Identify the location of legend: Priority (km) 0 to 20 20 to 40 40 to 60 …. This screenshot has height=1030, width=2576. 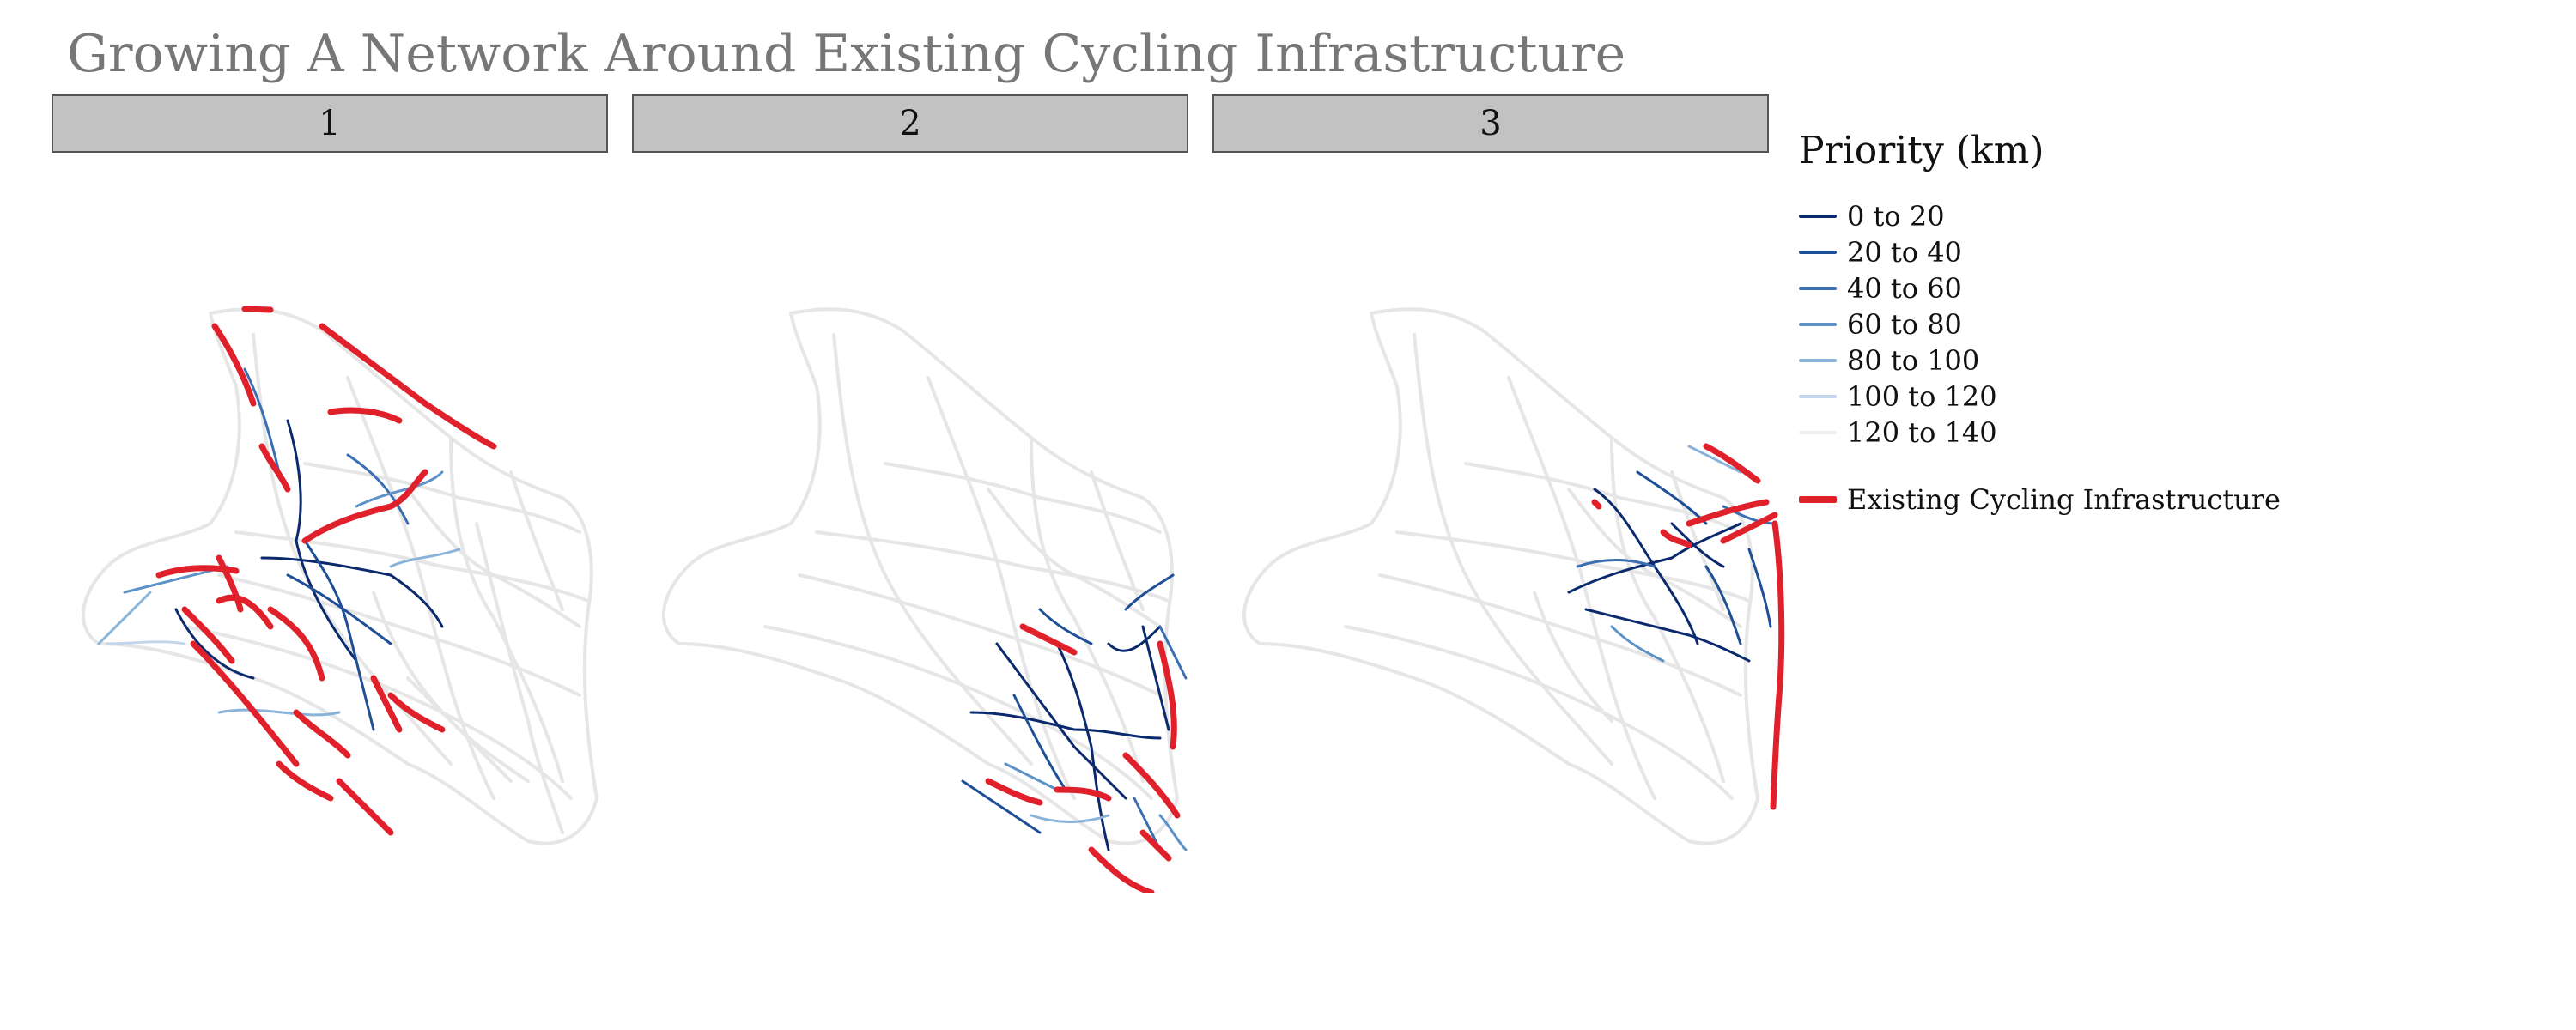
(2177, 323).